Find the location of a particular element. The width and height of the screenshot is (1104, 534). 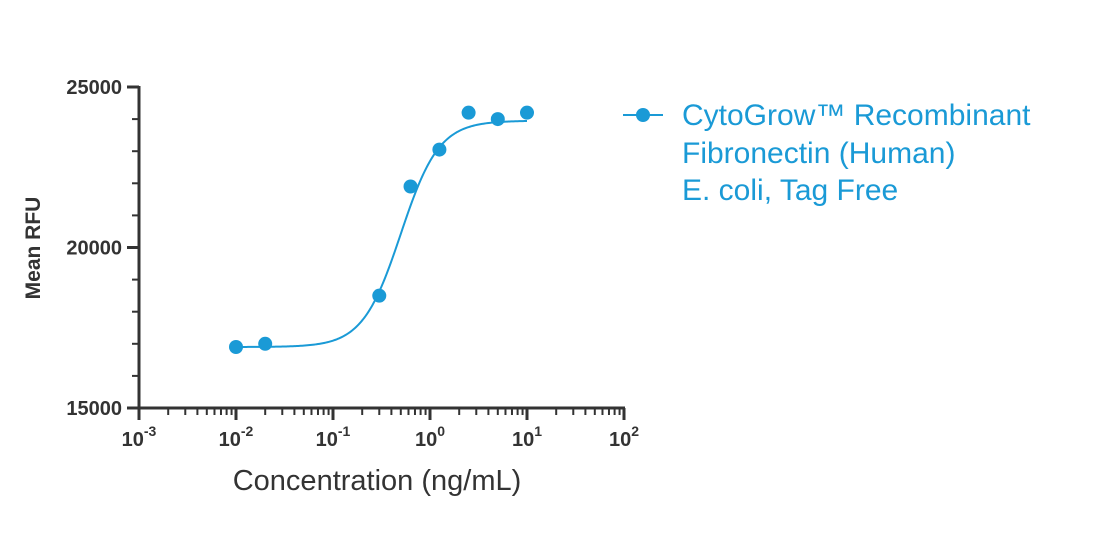

fit-layer is located at coordinates (382, 234).